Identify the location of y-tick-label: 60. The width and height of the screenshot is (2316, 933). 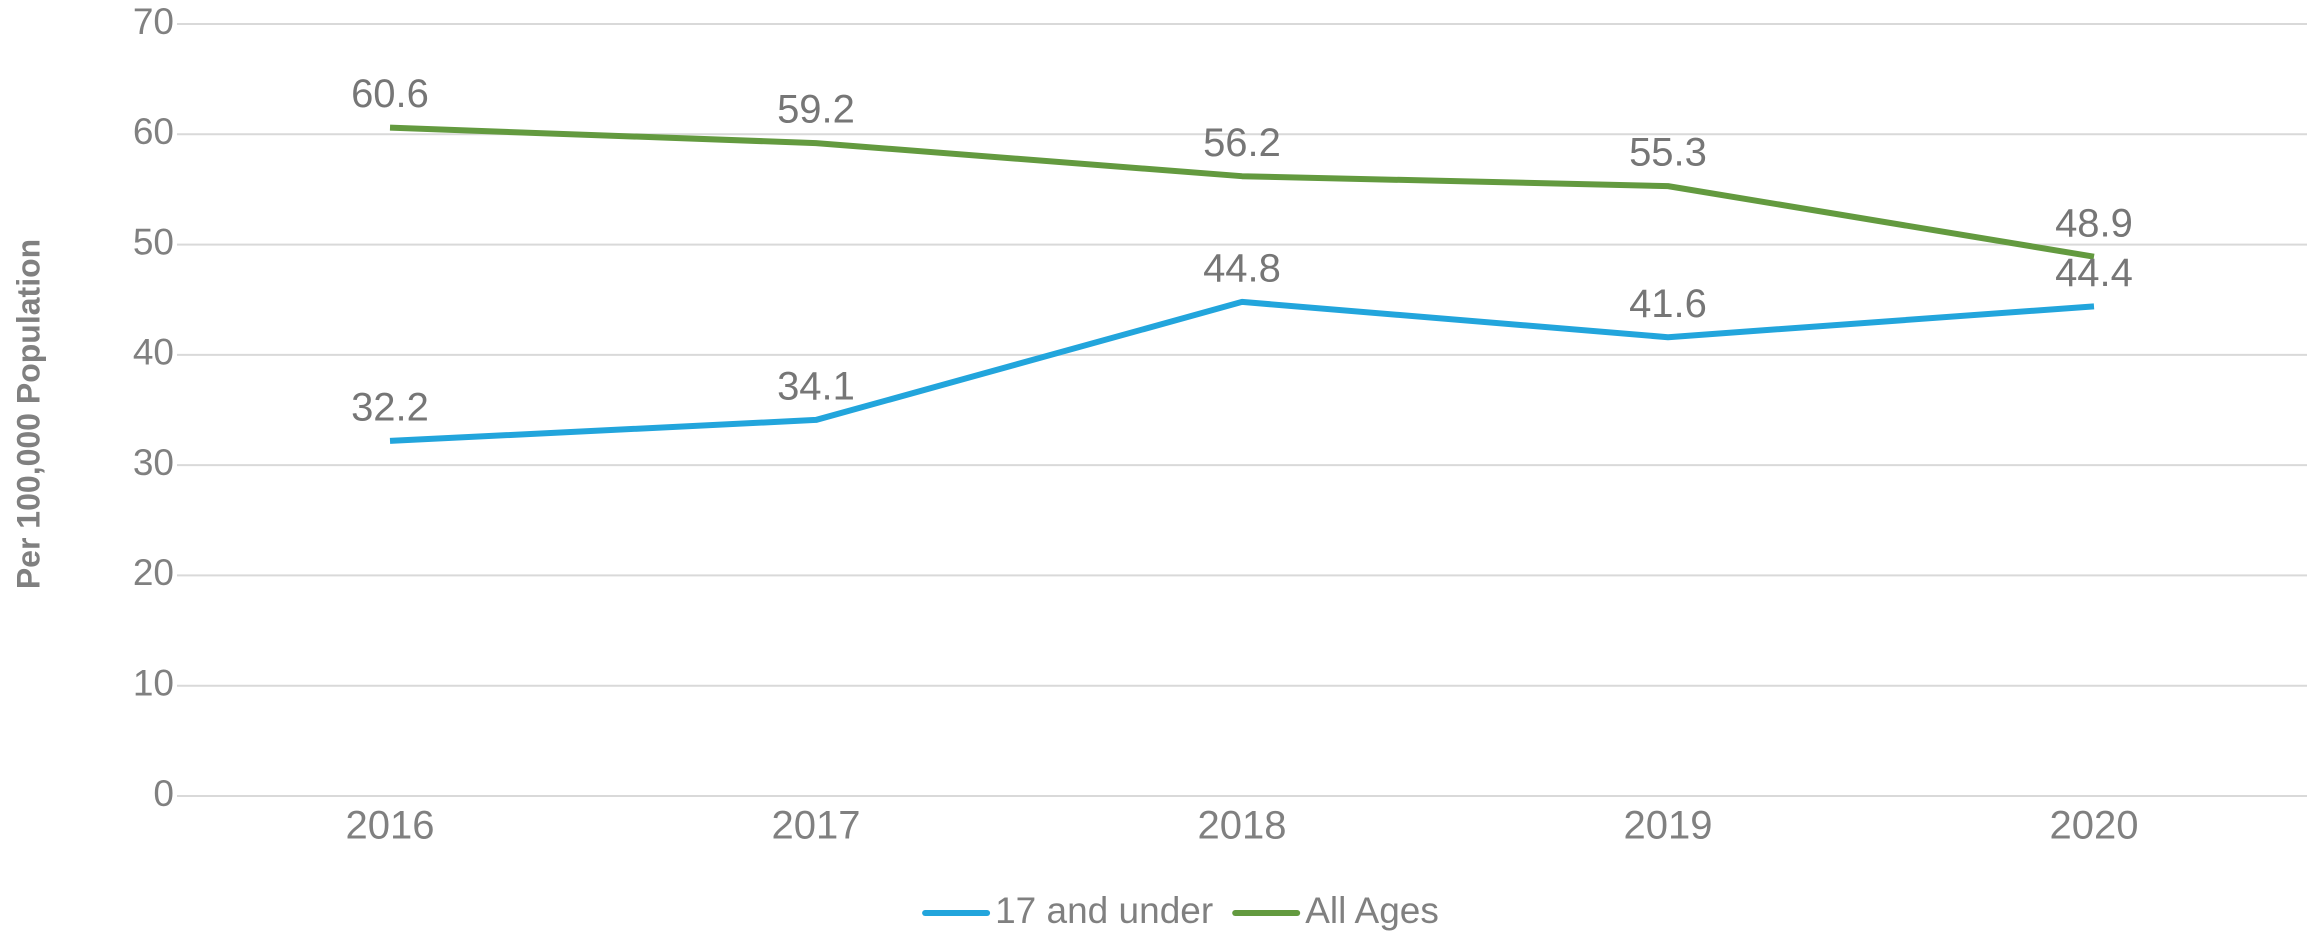
(153, 131).